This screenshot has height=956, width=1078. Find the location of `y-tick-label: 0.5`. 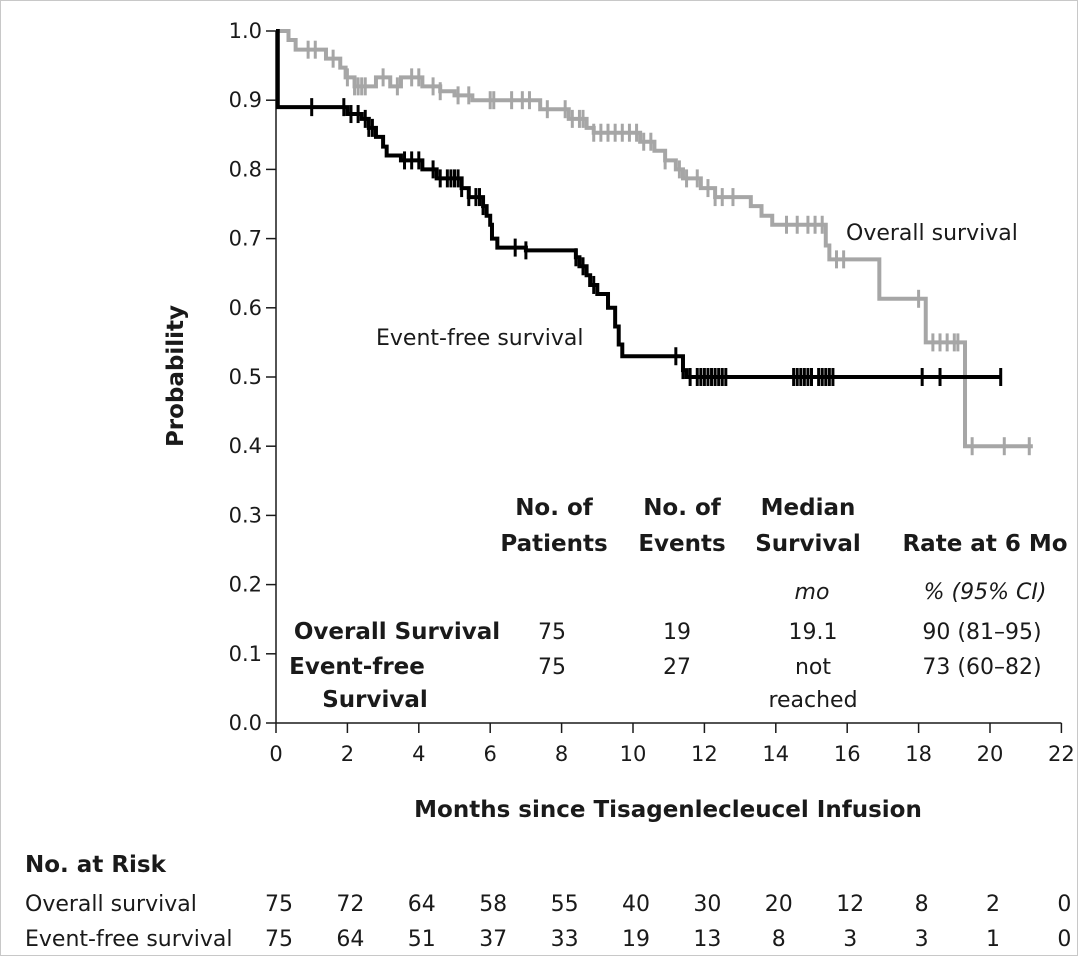

y-tick-label: 0.5 is located at coordinates (245, 377).